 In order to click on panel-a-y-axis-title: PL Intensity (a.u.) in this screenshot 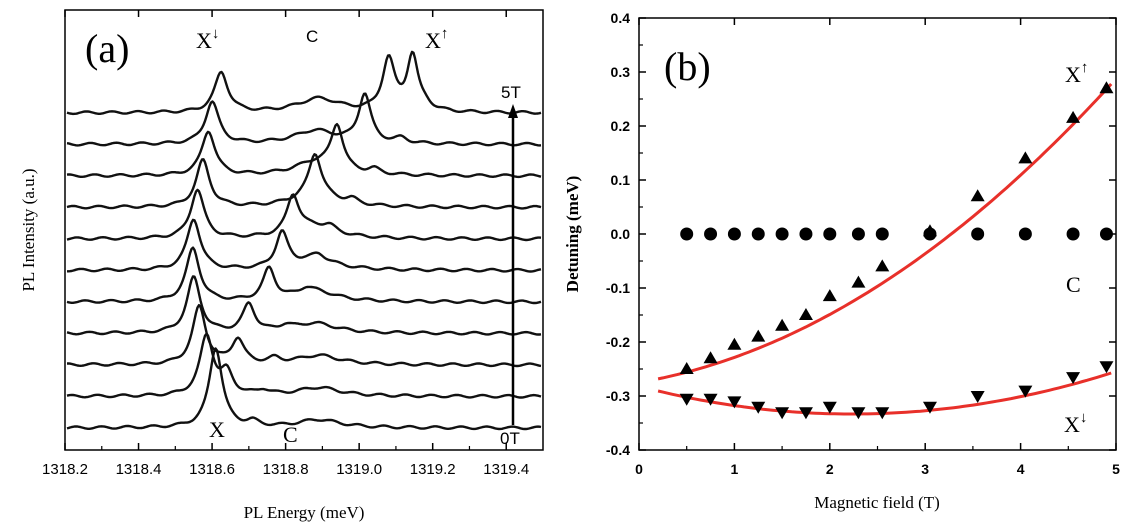, I will do `click(28, 229)`.